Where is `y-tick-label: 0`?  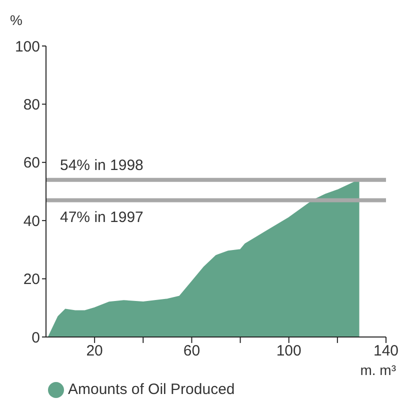
y-tick-label: 0 is located at coordinates (36, 337).